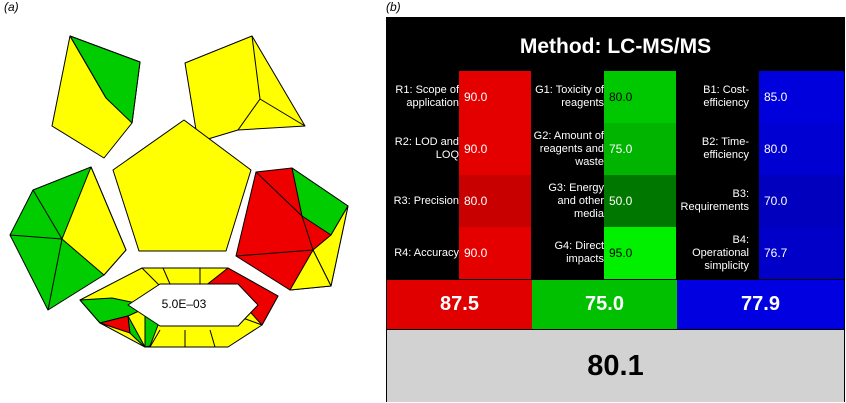 This screenshot has height=403, width=846. I want to click on bottom-ring-segment, so click(179, 307).